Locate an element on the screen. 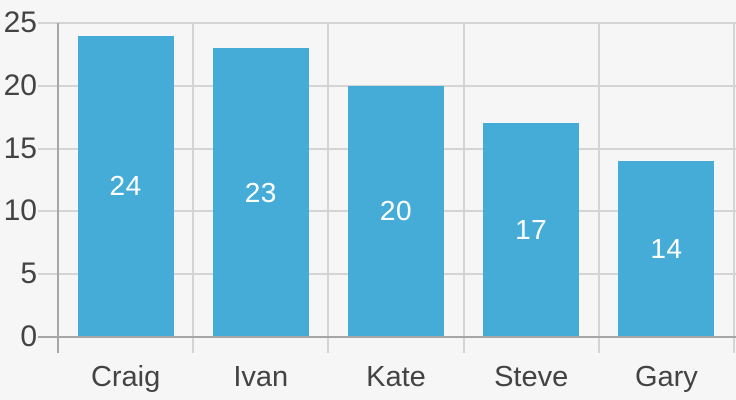  bar-value-label: 17 is located at coordinates (531, 230).